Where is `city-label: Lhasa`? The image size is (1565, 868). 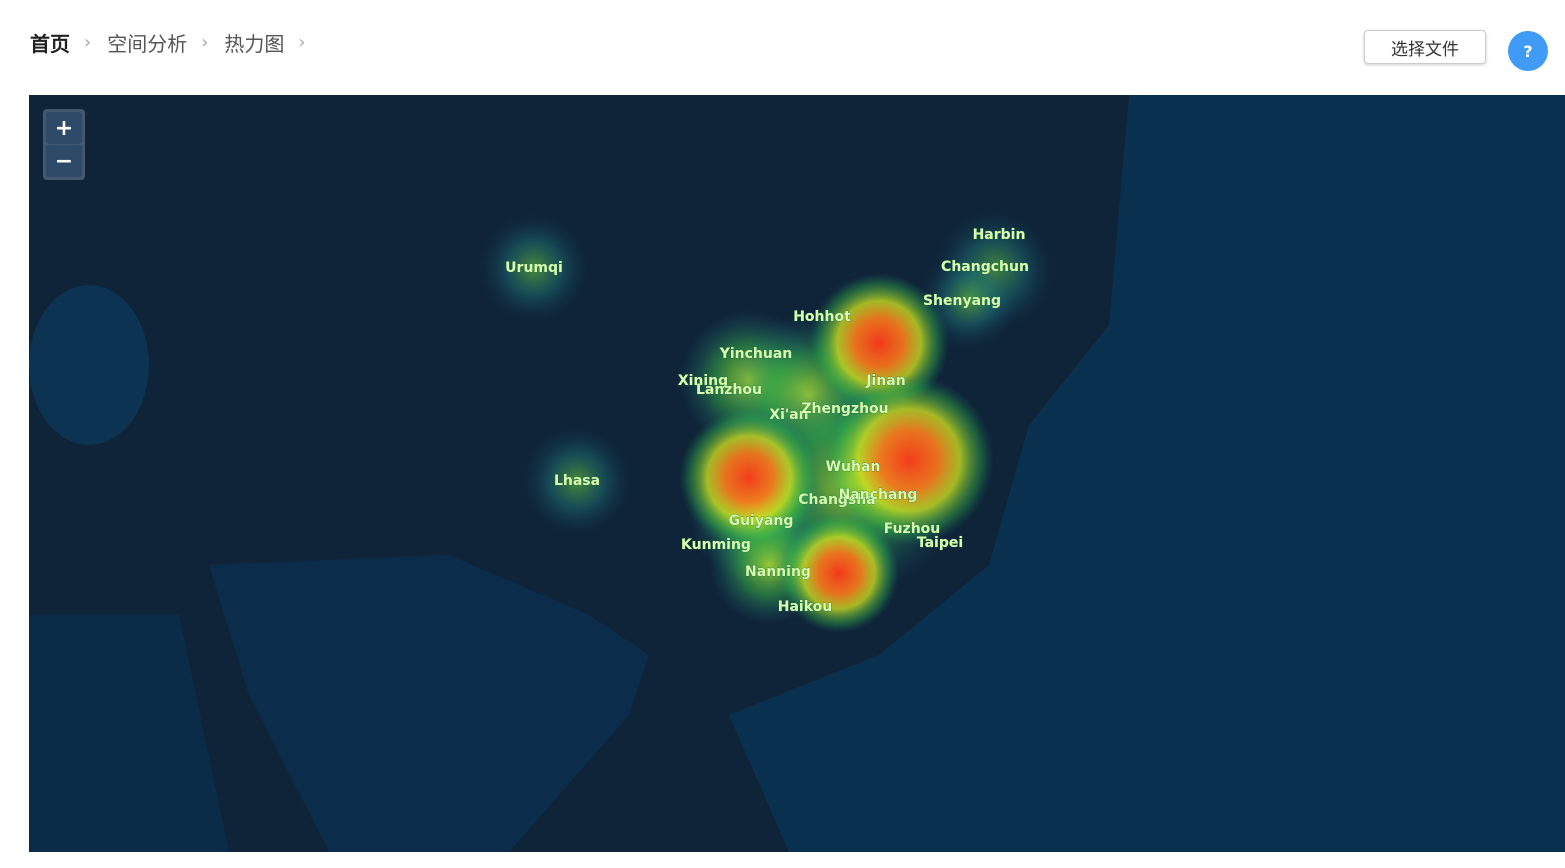 city-label: Lhasa is located at coordinates (577, 481).